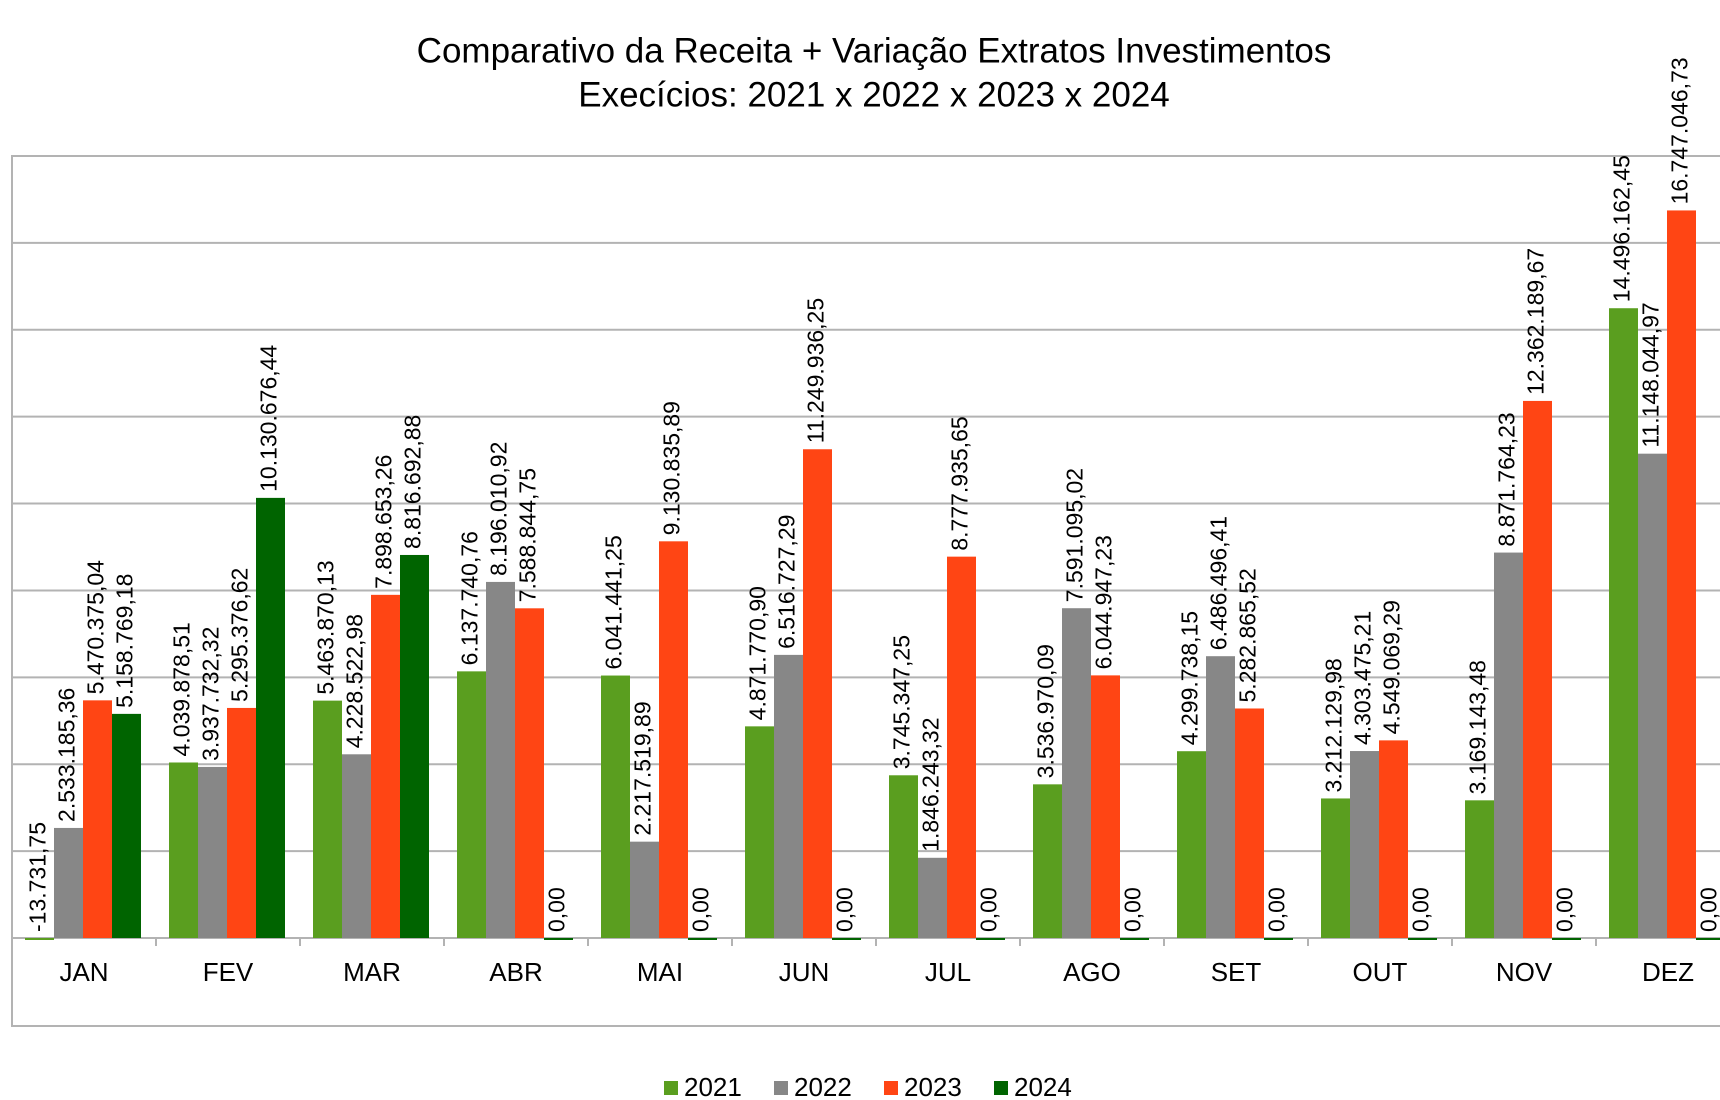 This screenshot has width=1720, height=1100. Describe the element at coordinates (470, 598) in the screenshot. I see `value-label: 6.137.740,76` at that location.